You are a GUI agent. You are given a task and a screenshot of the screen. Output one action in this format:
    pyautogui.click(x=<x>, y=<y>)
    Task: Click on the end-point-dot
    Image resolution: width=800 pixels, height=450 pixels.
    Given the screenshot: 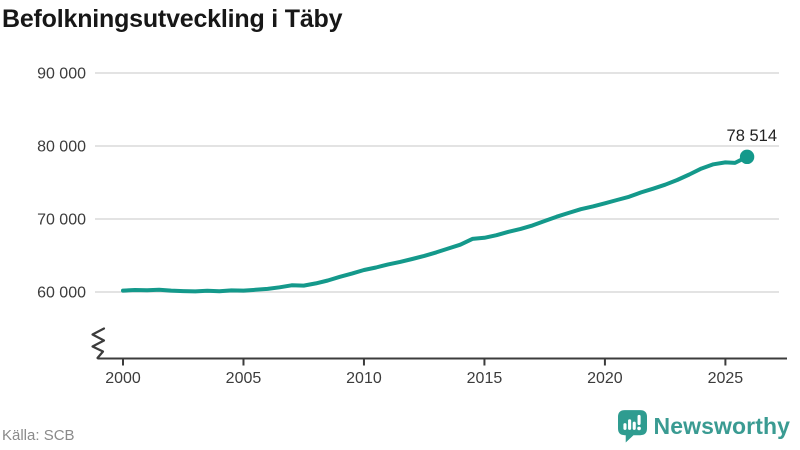 What is the action you would take?
    pyautogui.click(x=747, y=157)
    